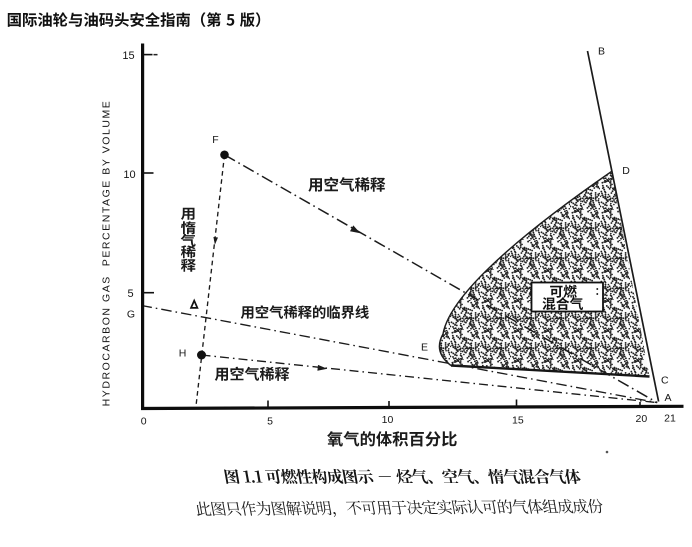 The width and height of the screenshot is (692, 547). What do you see at coordinates (601, 52) in the screenshot?
I see `svg-text: B` at bounding box center [601, 52].